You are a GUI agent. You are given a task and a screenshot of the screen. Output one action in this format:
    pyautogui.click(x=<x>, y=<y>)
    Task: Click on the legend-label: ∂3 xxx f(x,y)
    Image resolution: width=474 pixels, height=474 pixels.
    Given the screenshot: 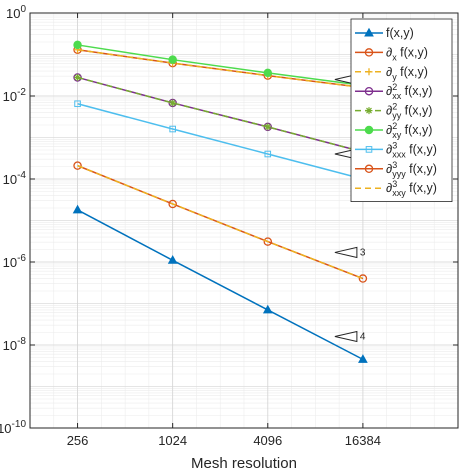 What is the action you would take?
    pyautogui.click(x=411, y=149)
    